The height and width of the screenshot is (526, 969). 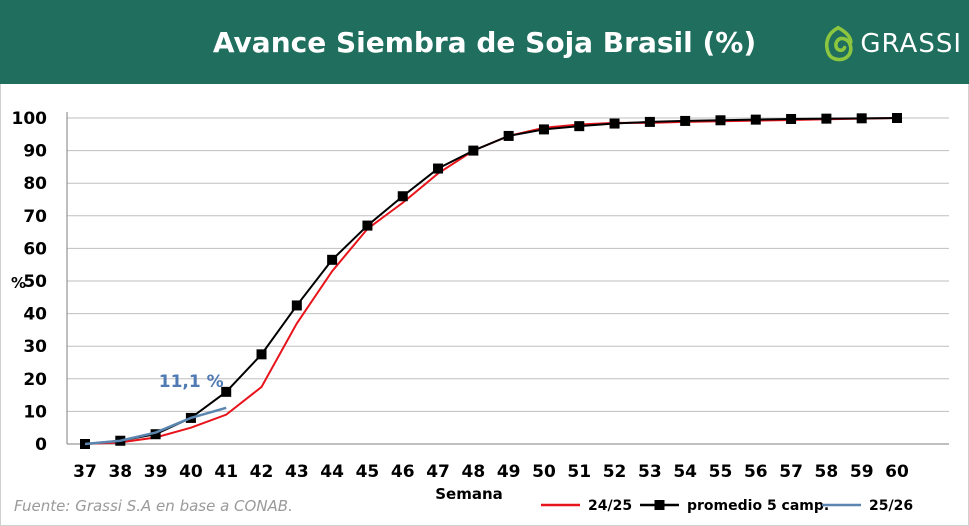 What do you see at coordinates (120, 472) in the screenshot?
I see `x-tick-label: 38` at bounding box center [120, 472].